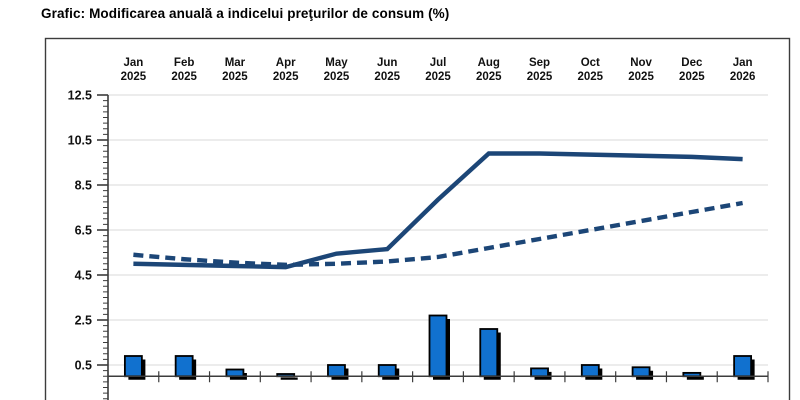 This screenshot has width=800, height=400. What do you see at coordinates (80, 96) in the screenshot?
I see `y-axis-tick-label: 12.5` at bounding box center [80, 96].